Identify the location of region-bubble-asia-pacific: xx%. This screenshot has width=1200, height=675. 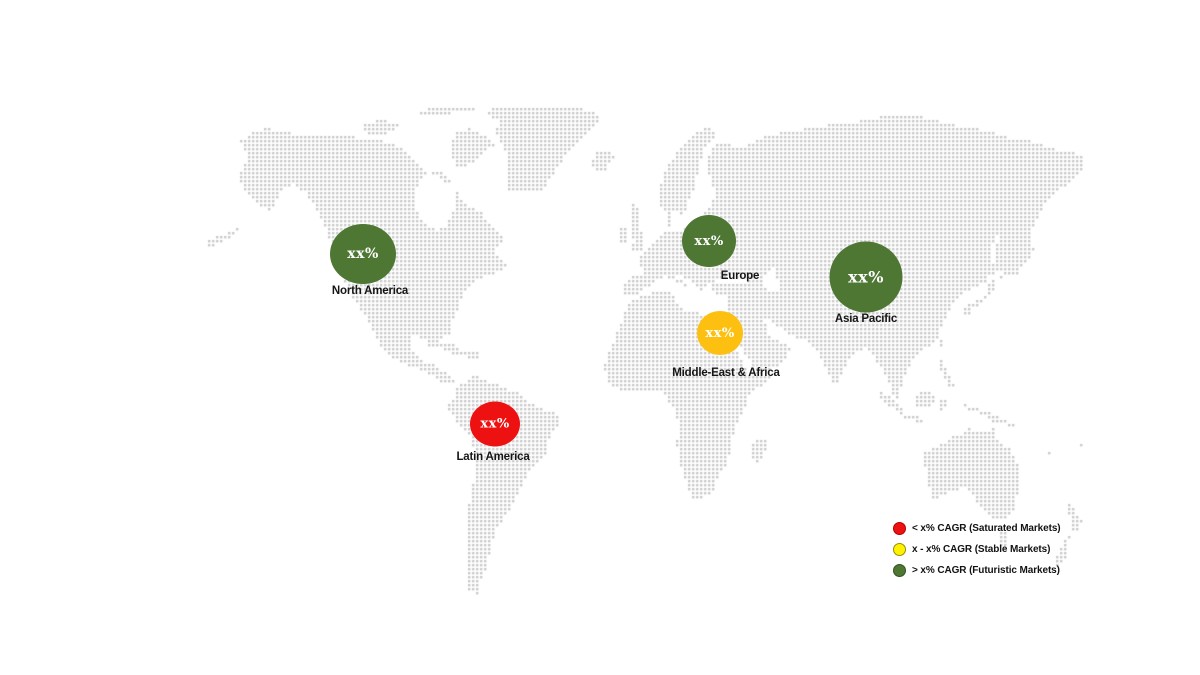
(866, 277).